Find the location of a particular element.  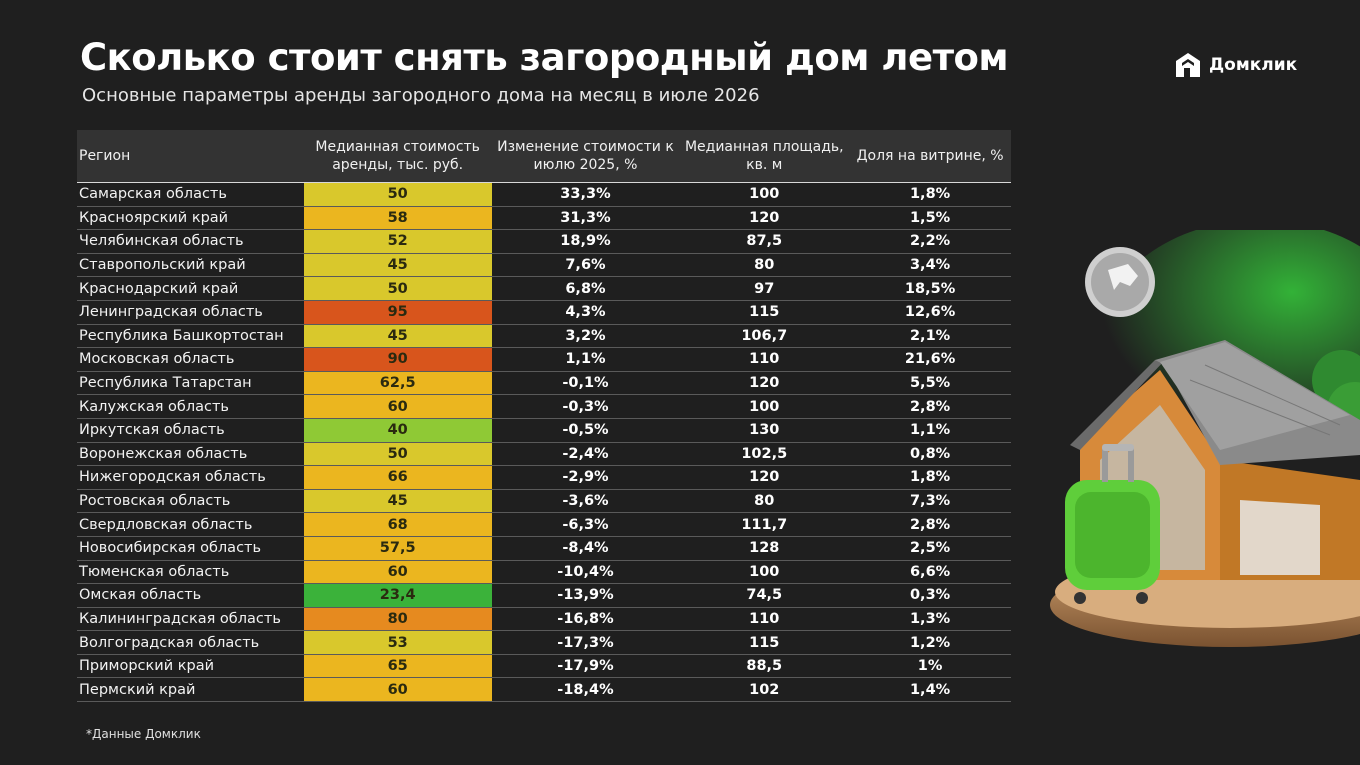

share-cell: 5,5% is located at coordinates (930, 383).